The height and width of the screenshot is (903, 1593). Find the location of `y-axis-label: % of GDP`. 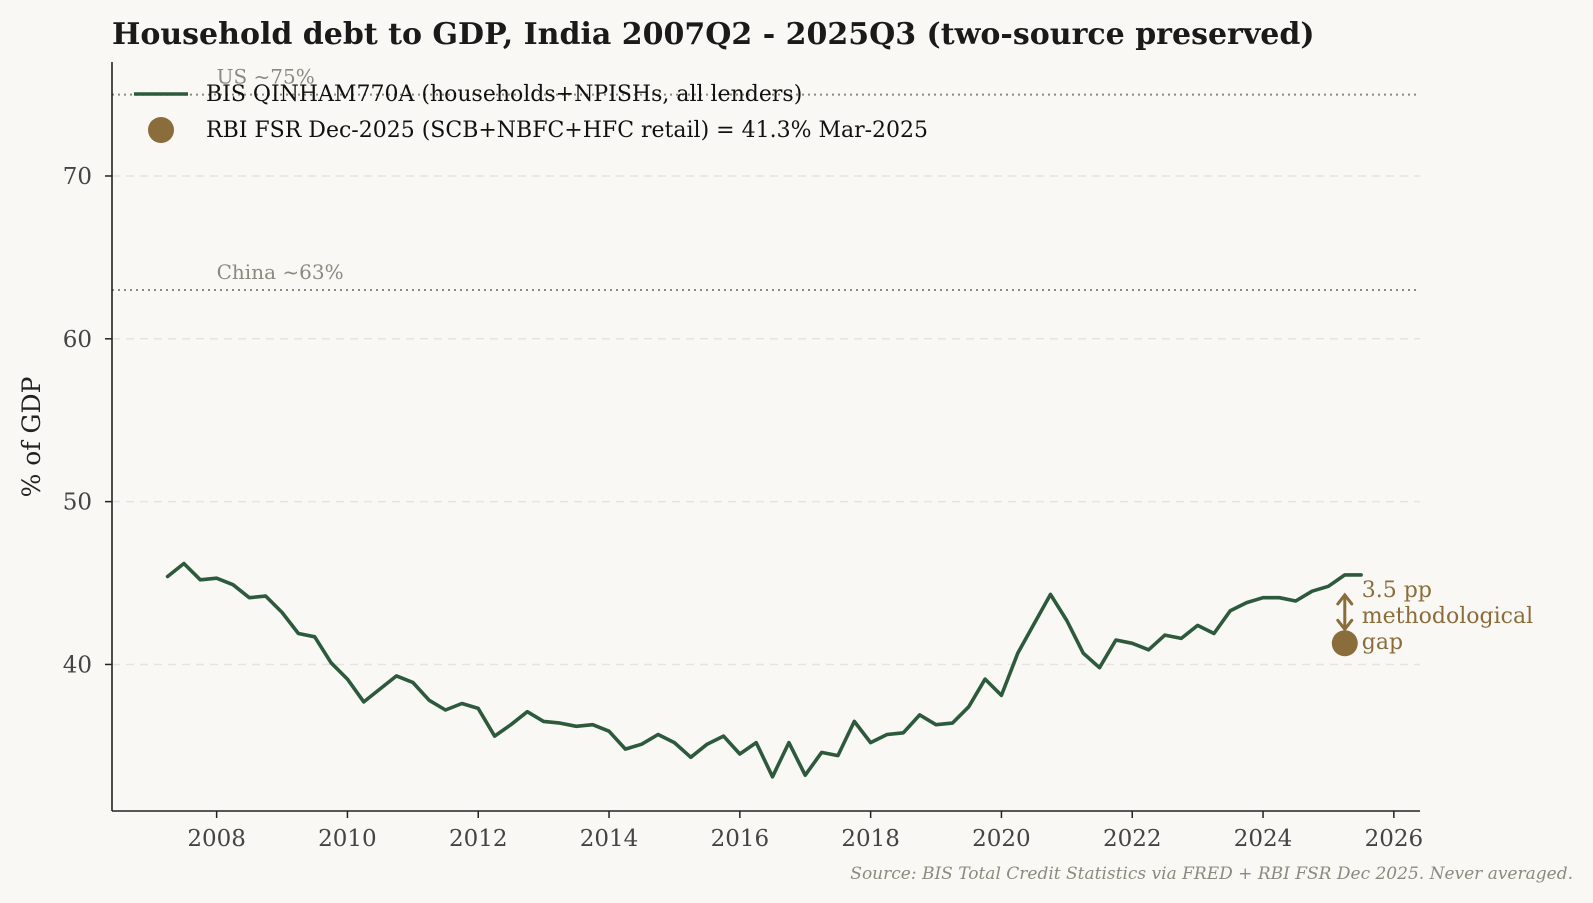

y-axis-label: % of GDP is located at coordinates (31, 437).